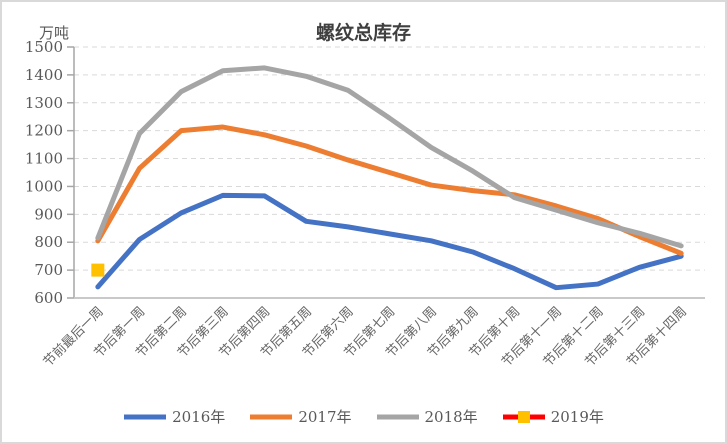 The image size is (727, 444). I want to click on legend-item-2018年: 2018年, so click(427, 416).